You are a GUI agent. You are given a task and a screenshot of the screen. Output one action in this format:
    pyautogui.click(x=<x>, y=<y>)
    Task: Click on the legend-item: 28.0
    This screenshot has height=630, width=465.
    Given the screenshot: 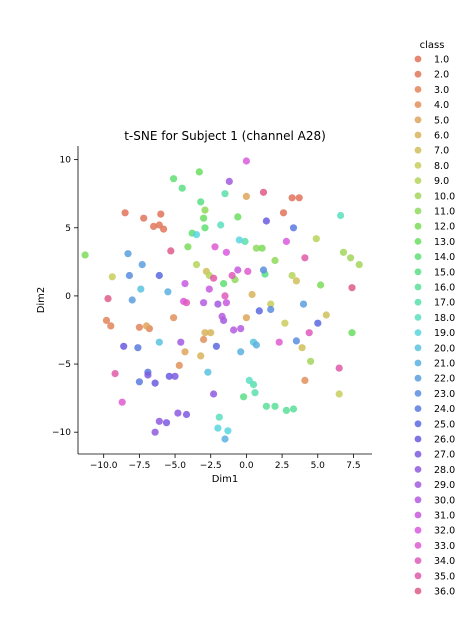 What is the action you would take?
    pyautogui.click(x=434, y=470)
    